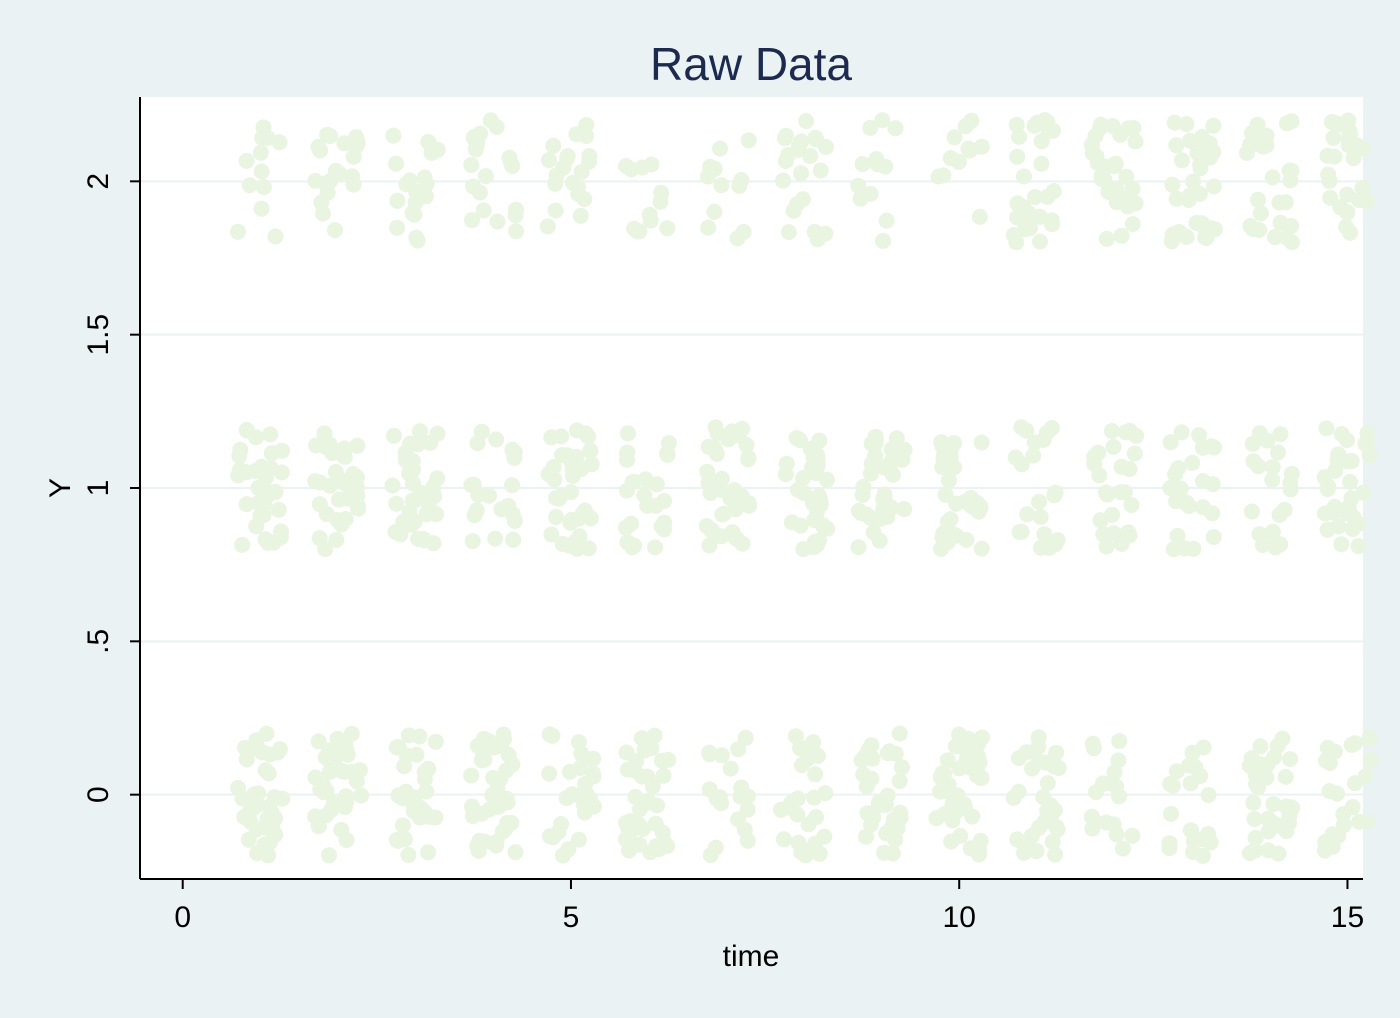 The height and width of the screenshot is (1018, 1400). Describe the element at coordinates (751, 64) in the screenshot. I see `chart-title: Raw Data` at that location.